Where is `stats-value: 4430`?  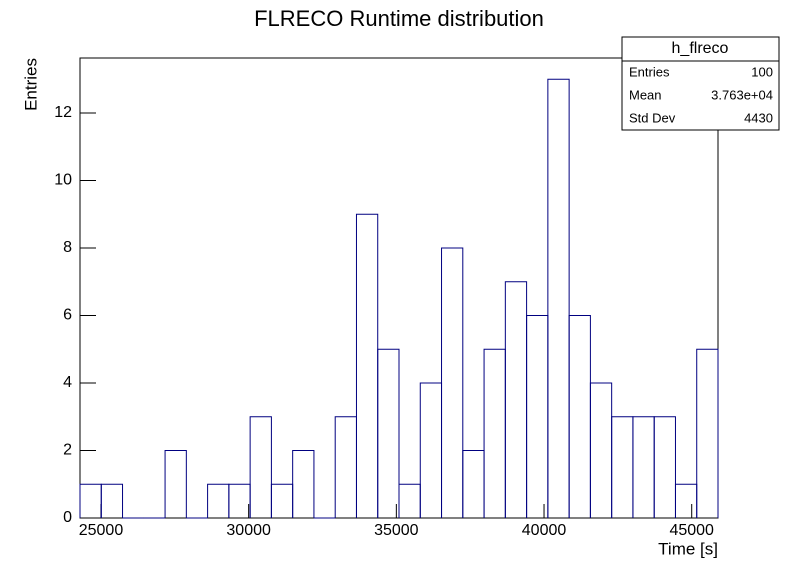
stats-value: 4430 is located at coordinates (758, 117).